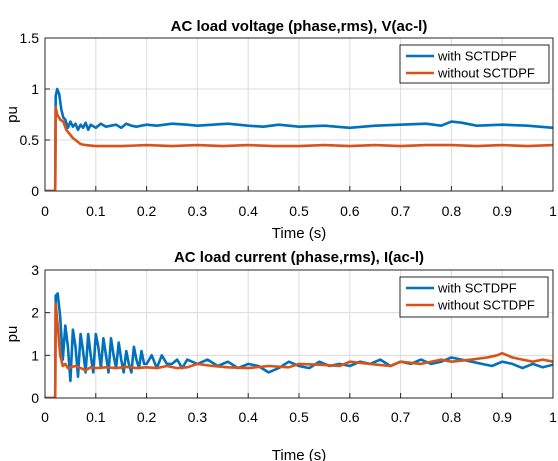 The image size is (558, 461). What do you see at coordinates (299, 26) in the screenshot?
I see `chart-title: AC load voltage (phase,rms), V(ac-l)` at bounding box center [299, 26].